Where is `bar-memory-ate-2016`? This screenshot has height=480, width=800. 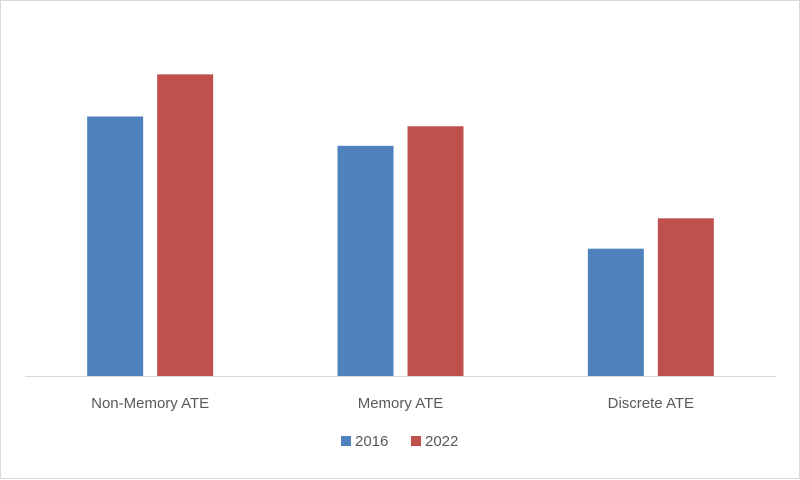 bar-memory-ate-2016 is located at coordinates (365, 260).